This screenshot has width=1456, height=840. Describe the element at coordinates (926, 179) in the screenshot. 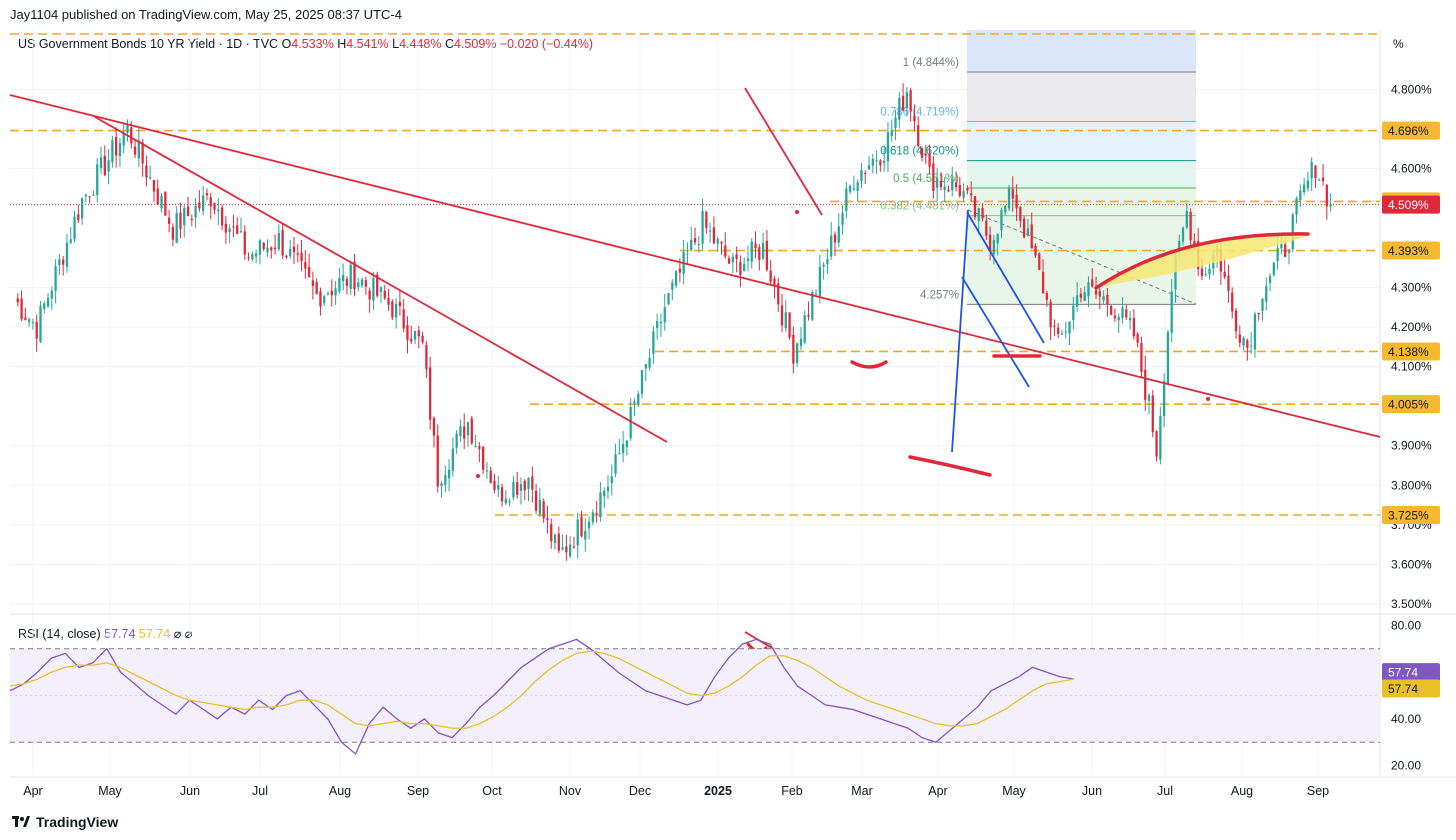

I see `fib-label-3: 0.5 (4.551%)` at that location.